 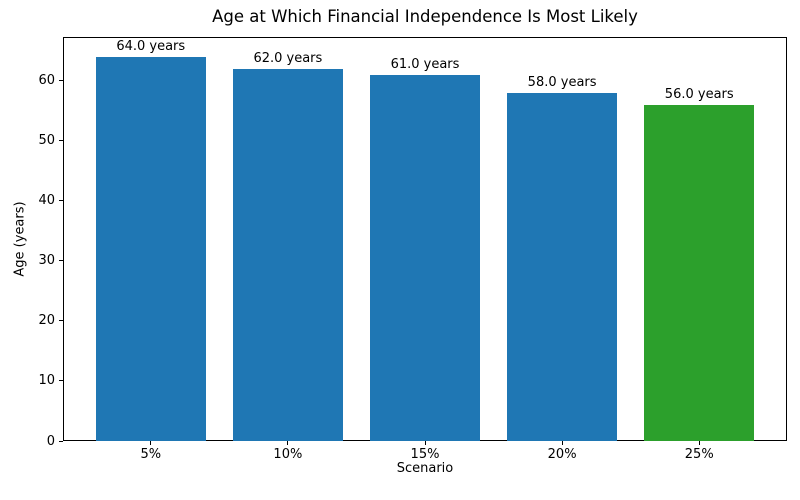 I want to click on x-axis-label: Scenario, so click(x=425, y=468).